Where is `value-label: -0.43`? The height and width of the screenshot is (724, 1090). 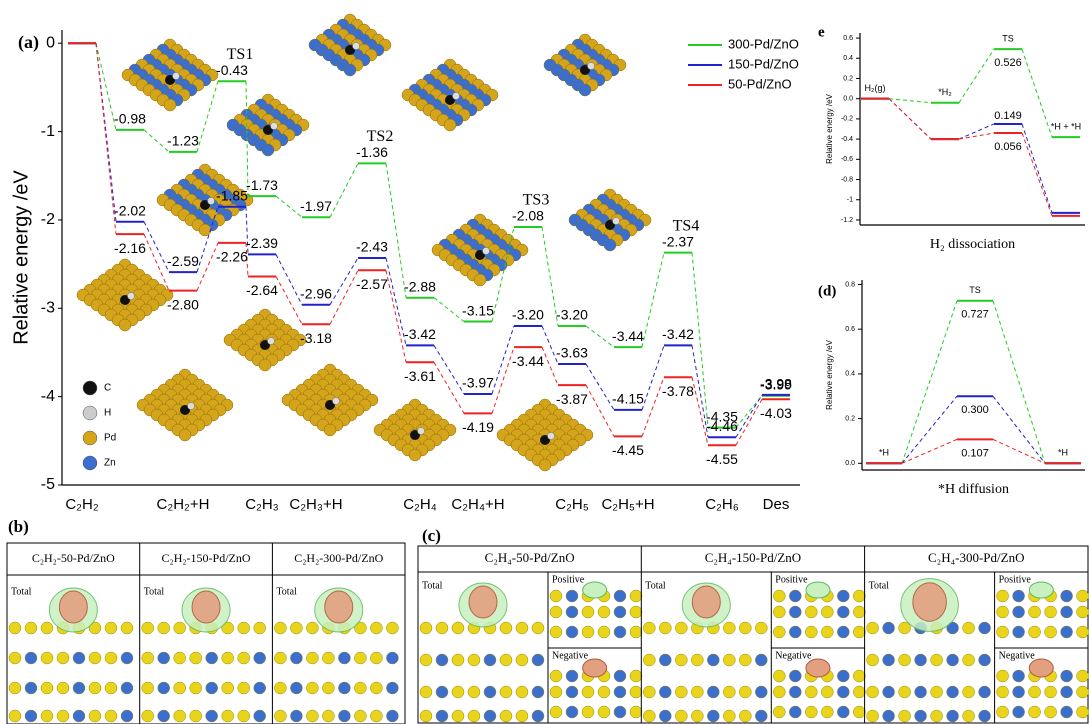 value-label: -0.43 is located at coordinates (232, 70).